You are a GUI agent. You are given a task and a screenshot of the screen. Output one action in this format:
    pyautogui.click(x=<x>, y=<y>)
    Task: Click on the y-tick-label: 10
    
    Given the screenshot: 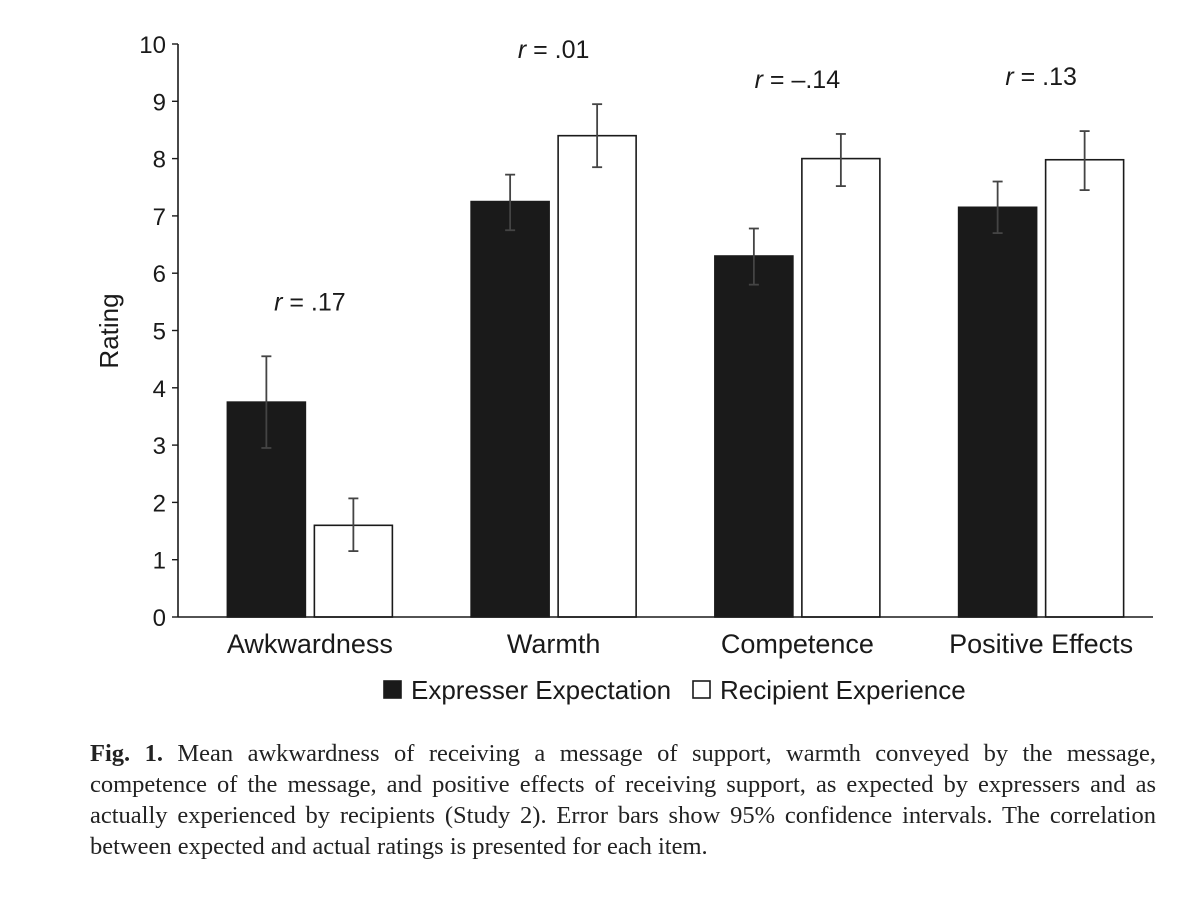 What is the action you would take?
    pyautogui.click(x=152, y=45)
    